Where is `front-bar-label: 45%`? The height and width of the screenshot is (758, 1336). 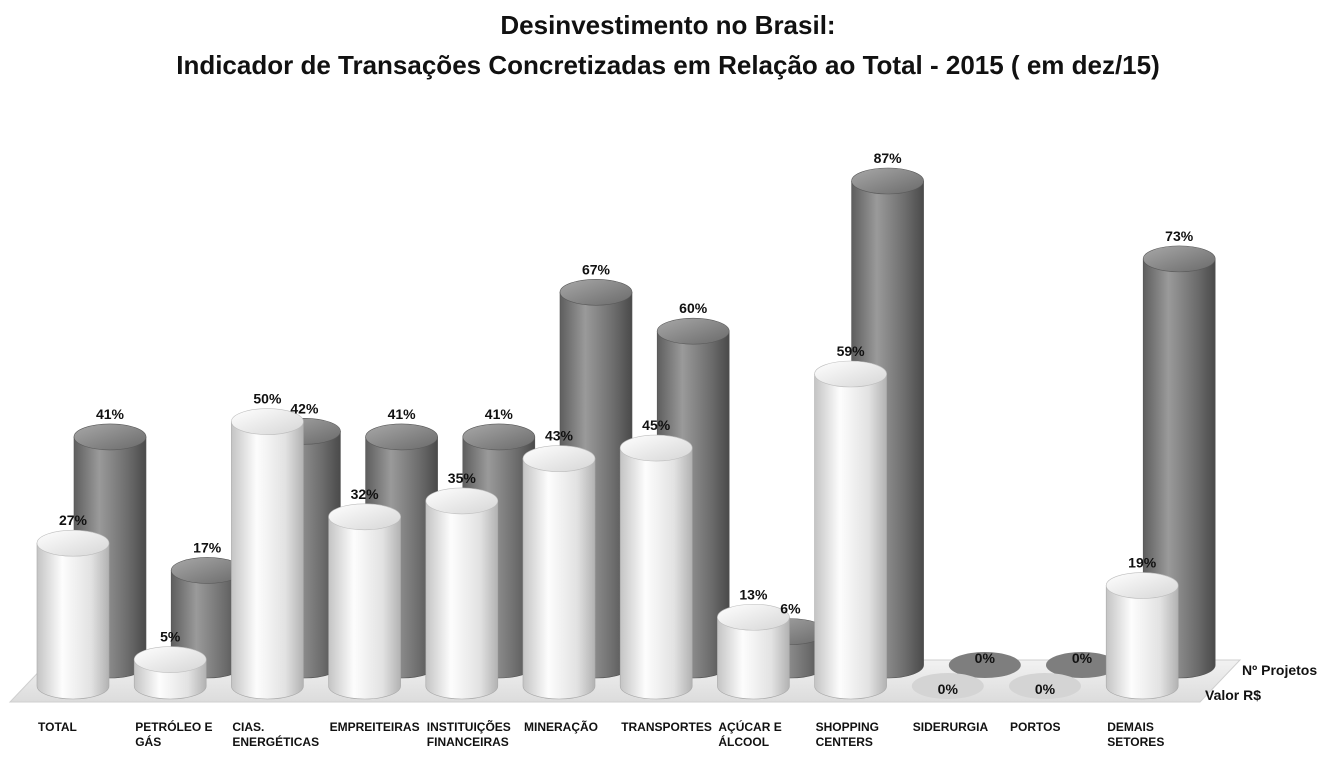
front-bar-label: 45% is located at coordinates (656, 425).